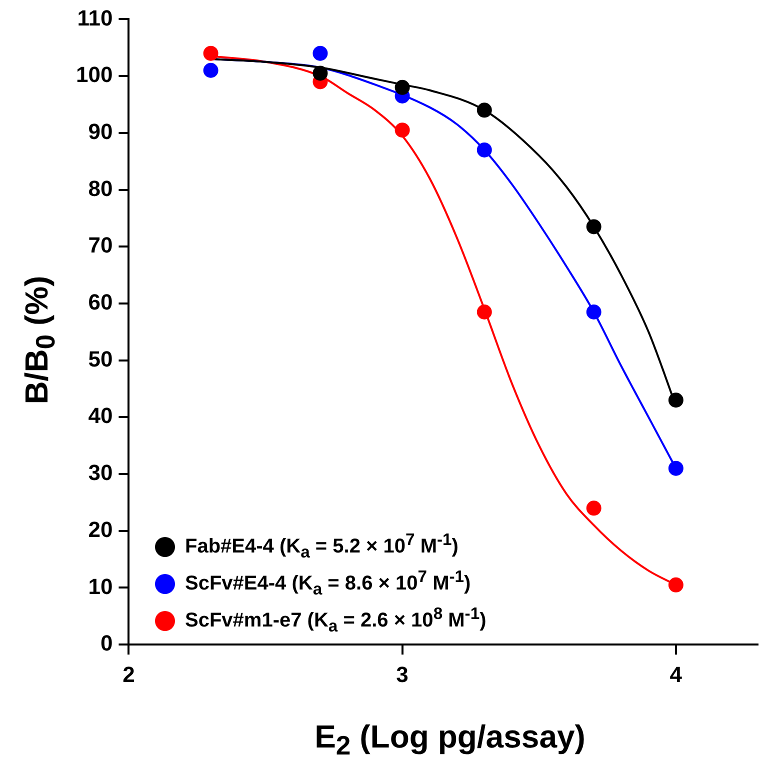  What do you see at coordinates (100, 415) in the screenshot?
I see `y-tick-label: 40` at bounding box center [100, 415].